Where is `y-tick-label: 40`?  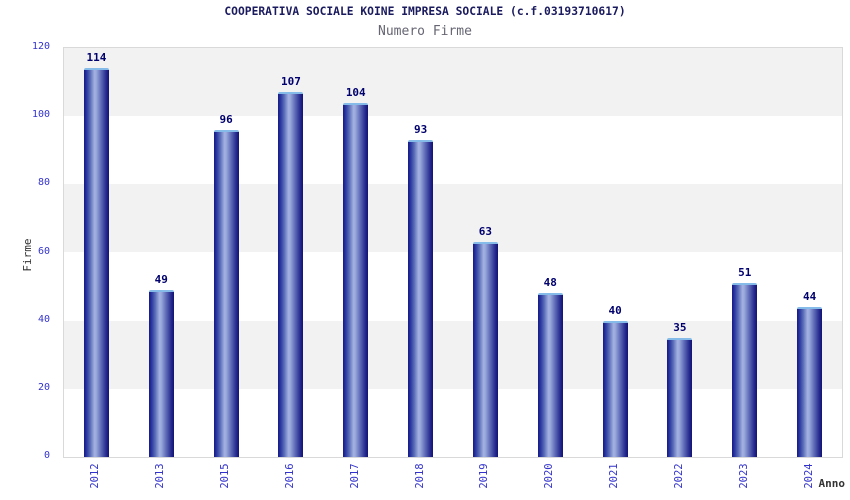
y-tick-label: 40 is located at coordinates (43, 319).